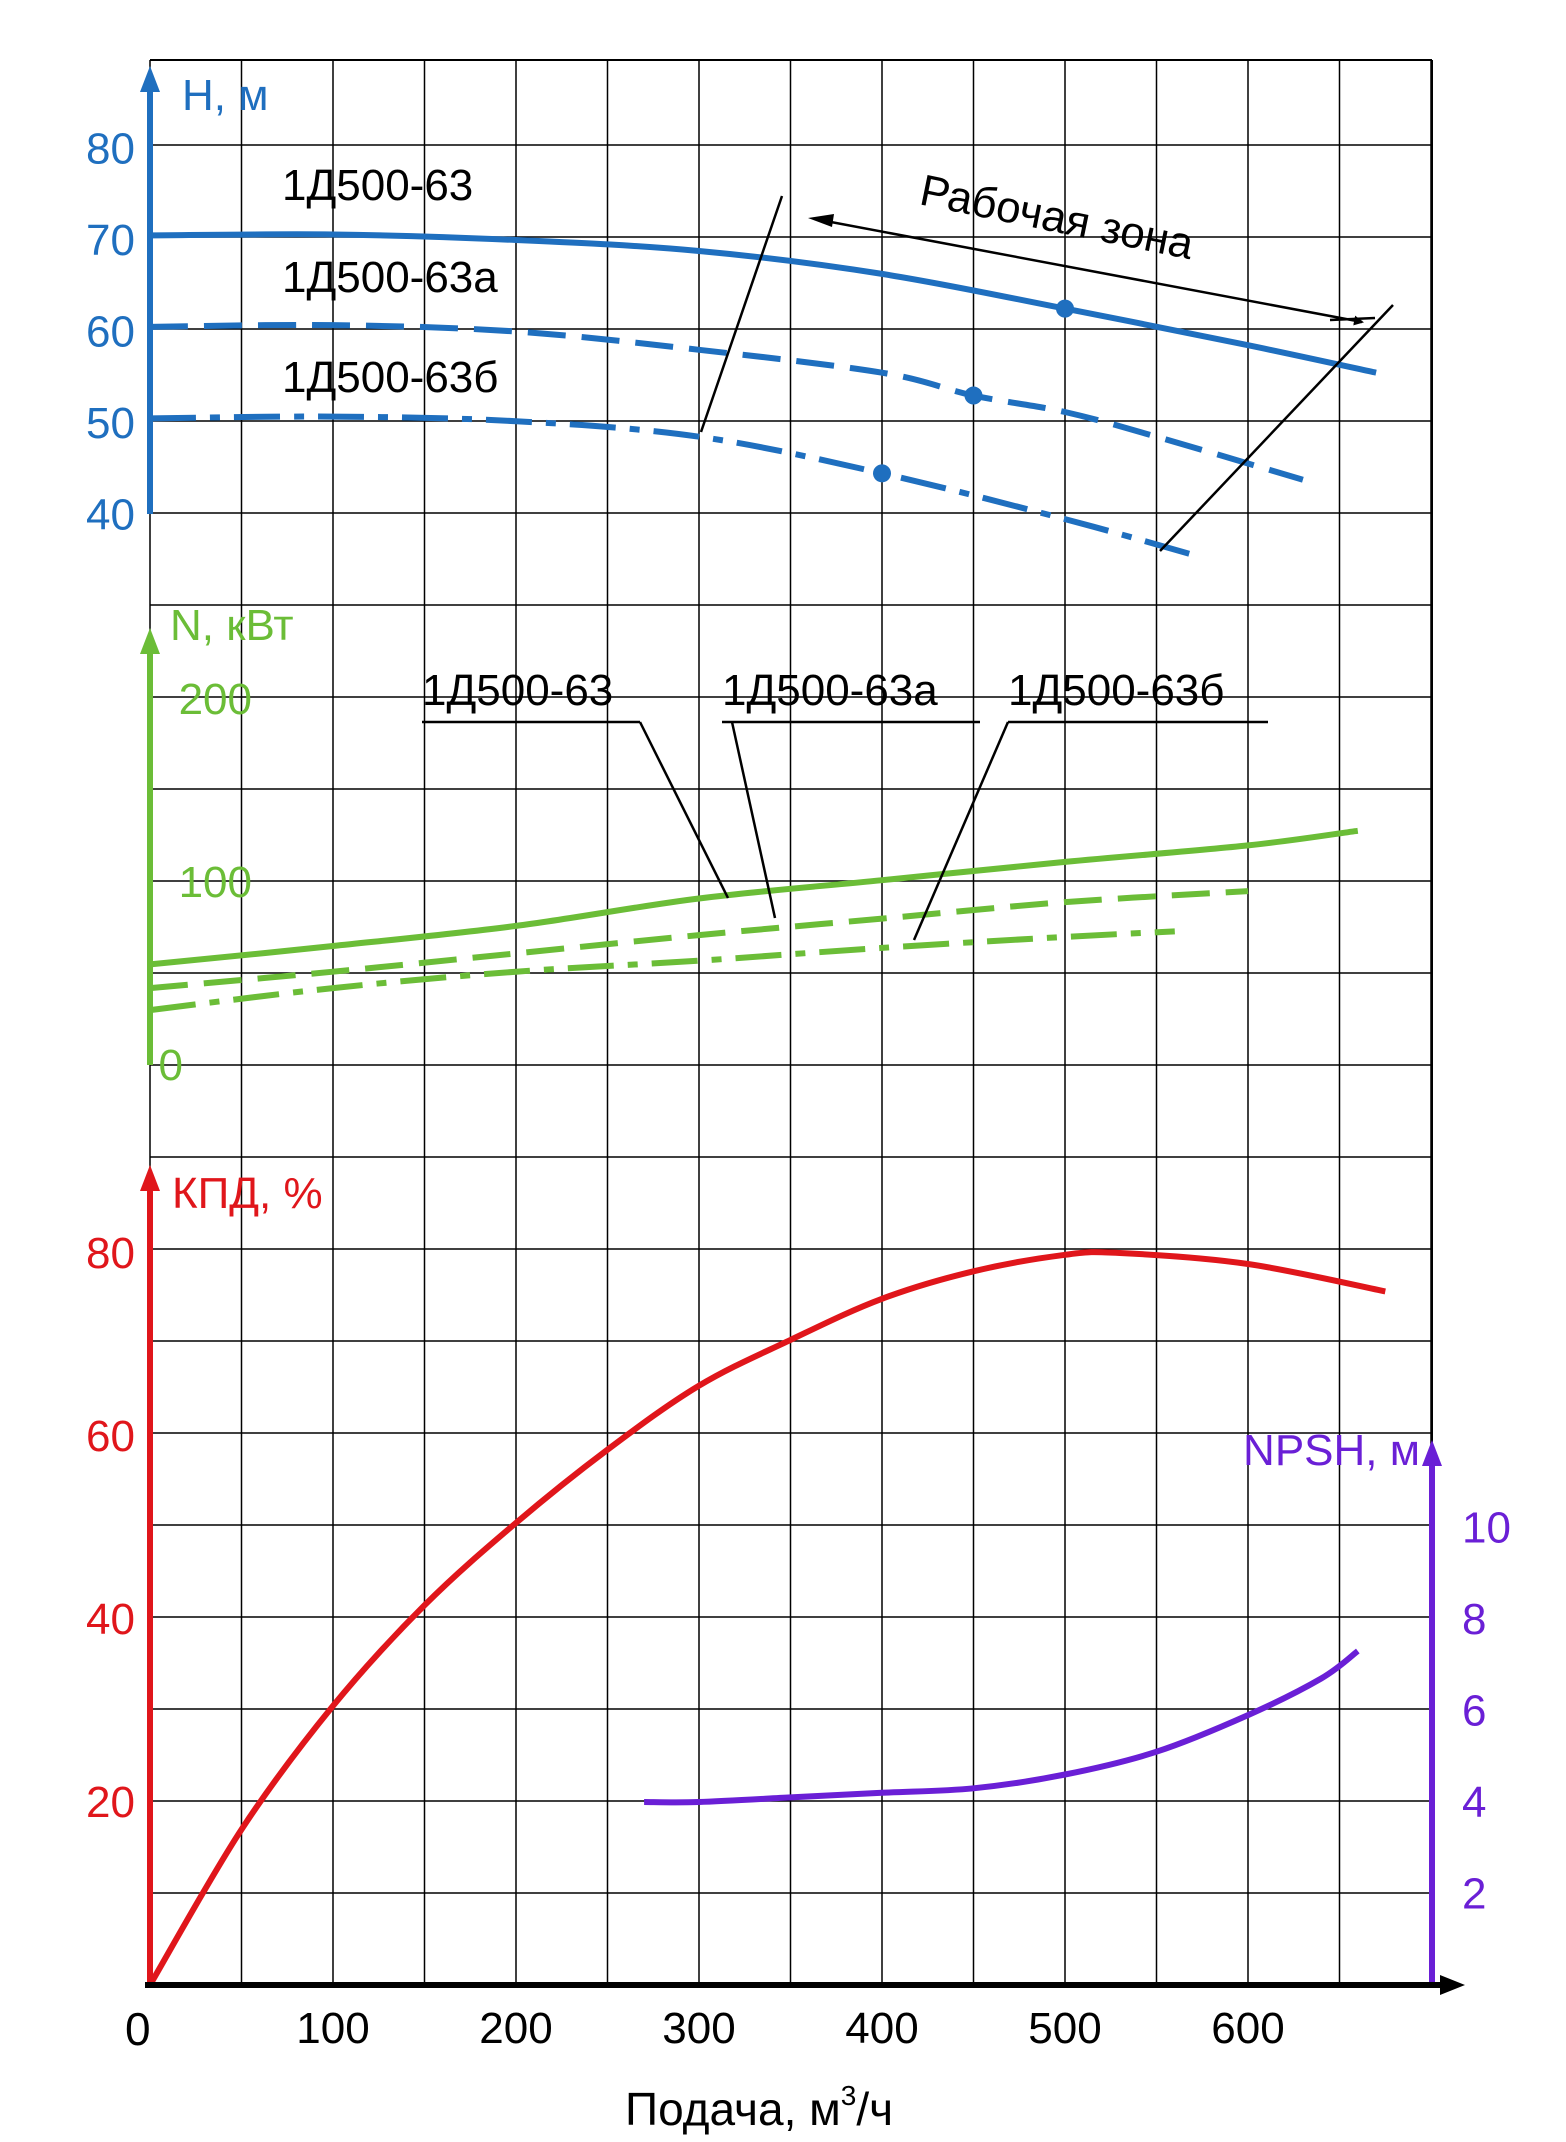 The height and width of the screenshot is (2142, 1566). I want to click on head-tick-label: 80, so click(110, 149).